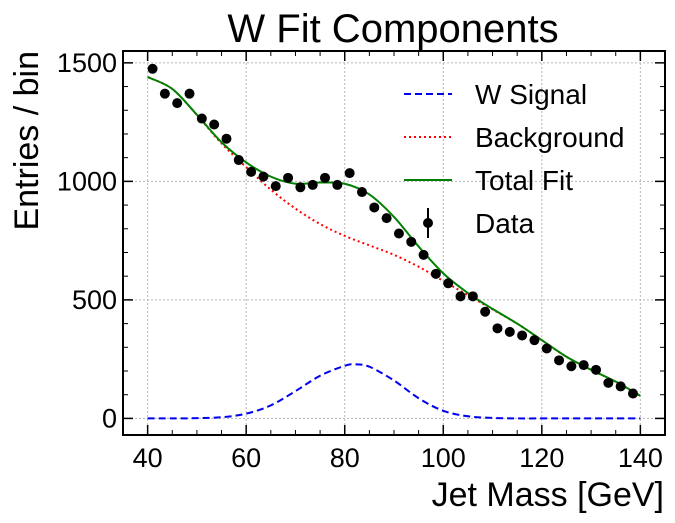 The image size is (675, 523). I want to click on x-tick-label: 60, so click(246, 458).